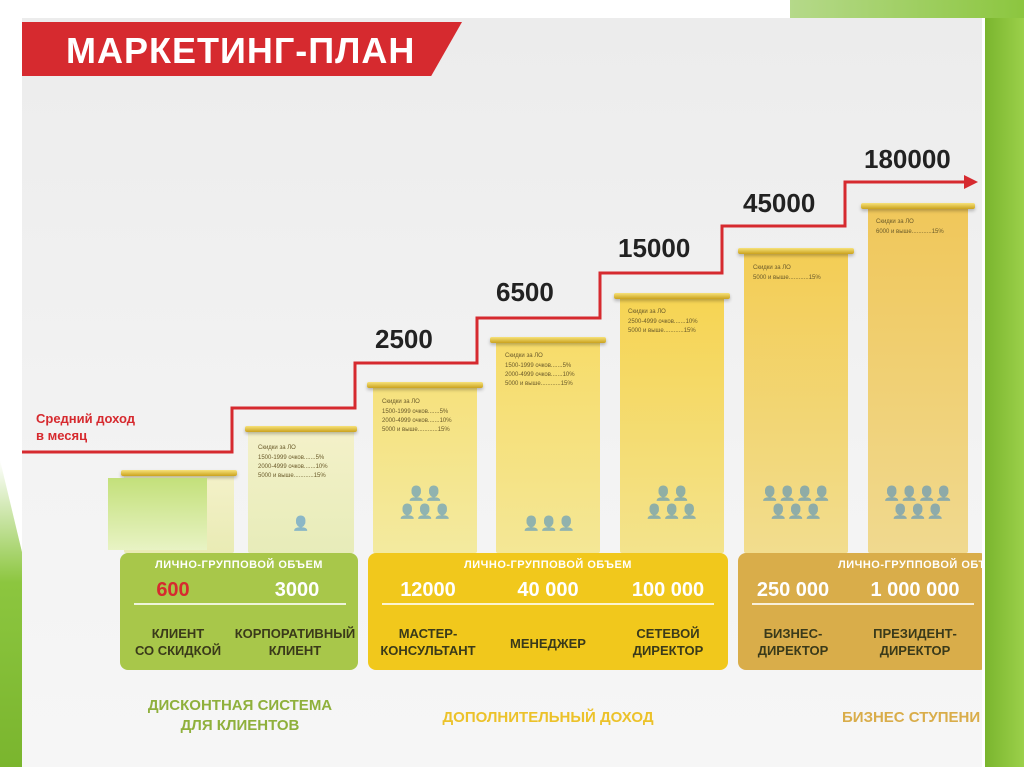 Image resolution: width=1024 pixels, height=767 pixels. I want to click on rank-label: МЕНЕДЖЕР, so click(548, 643).